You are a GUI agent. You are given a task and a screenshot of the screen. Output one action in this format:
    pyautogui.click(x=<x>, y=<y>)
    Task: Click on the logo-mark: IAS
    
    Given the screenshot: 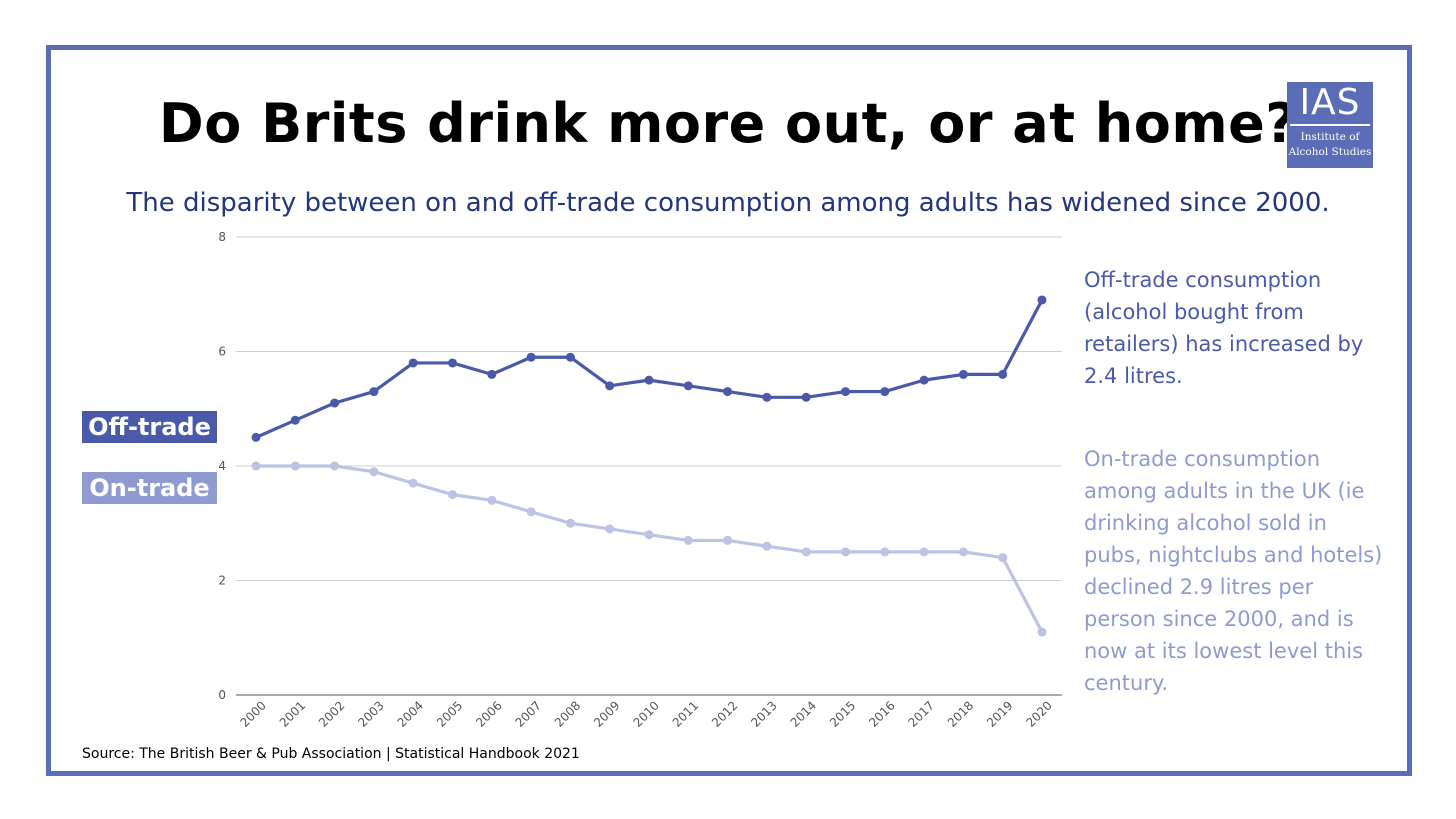 What is the action you would take?
    pyautogui.click(x=1330, y=104)
    